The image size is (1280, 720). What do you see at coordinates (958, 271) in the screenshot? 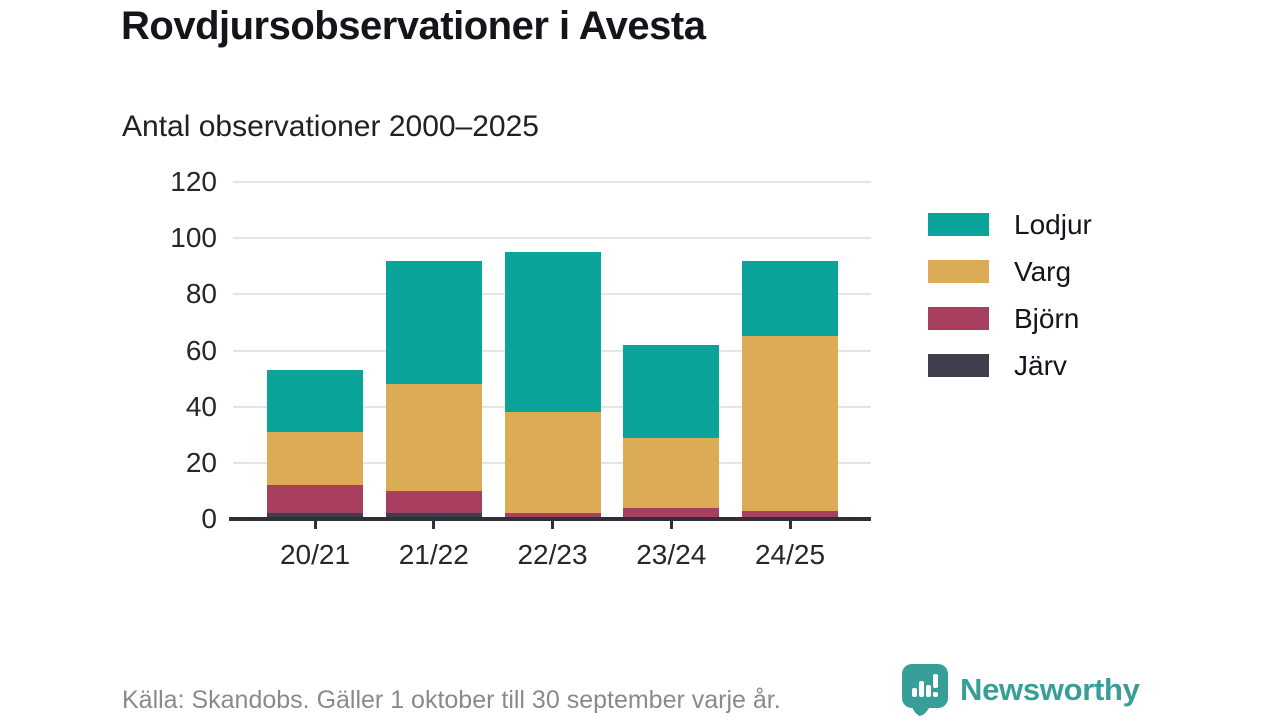
I see `legend-swatch-varg` at bounding box center [958, 271].